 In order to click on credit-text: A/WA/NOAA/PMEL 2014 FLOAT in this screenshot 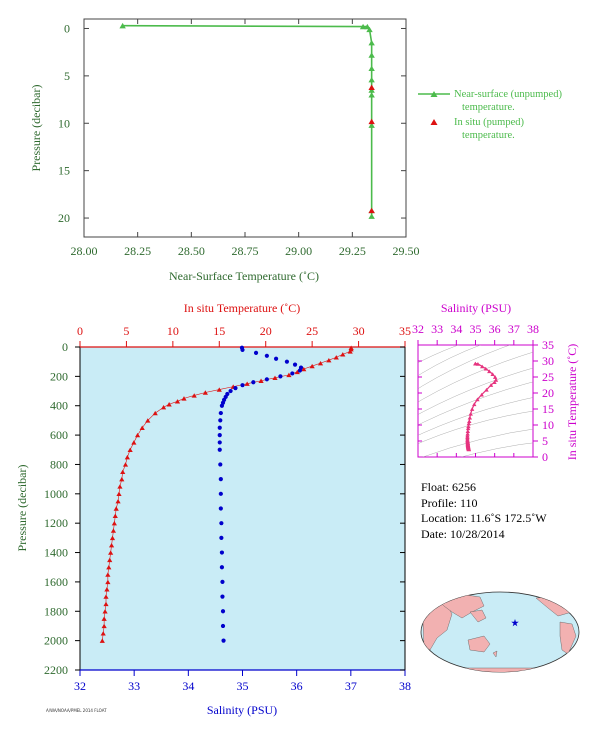, I will do `click(76, 710)`.